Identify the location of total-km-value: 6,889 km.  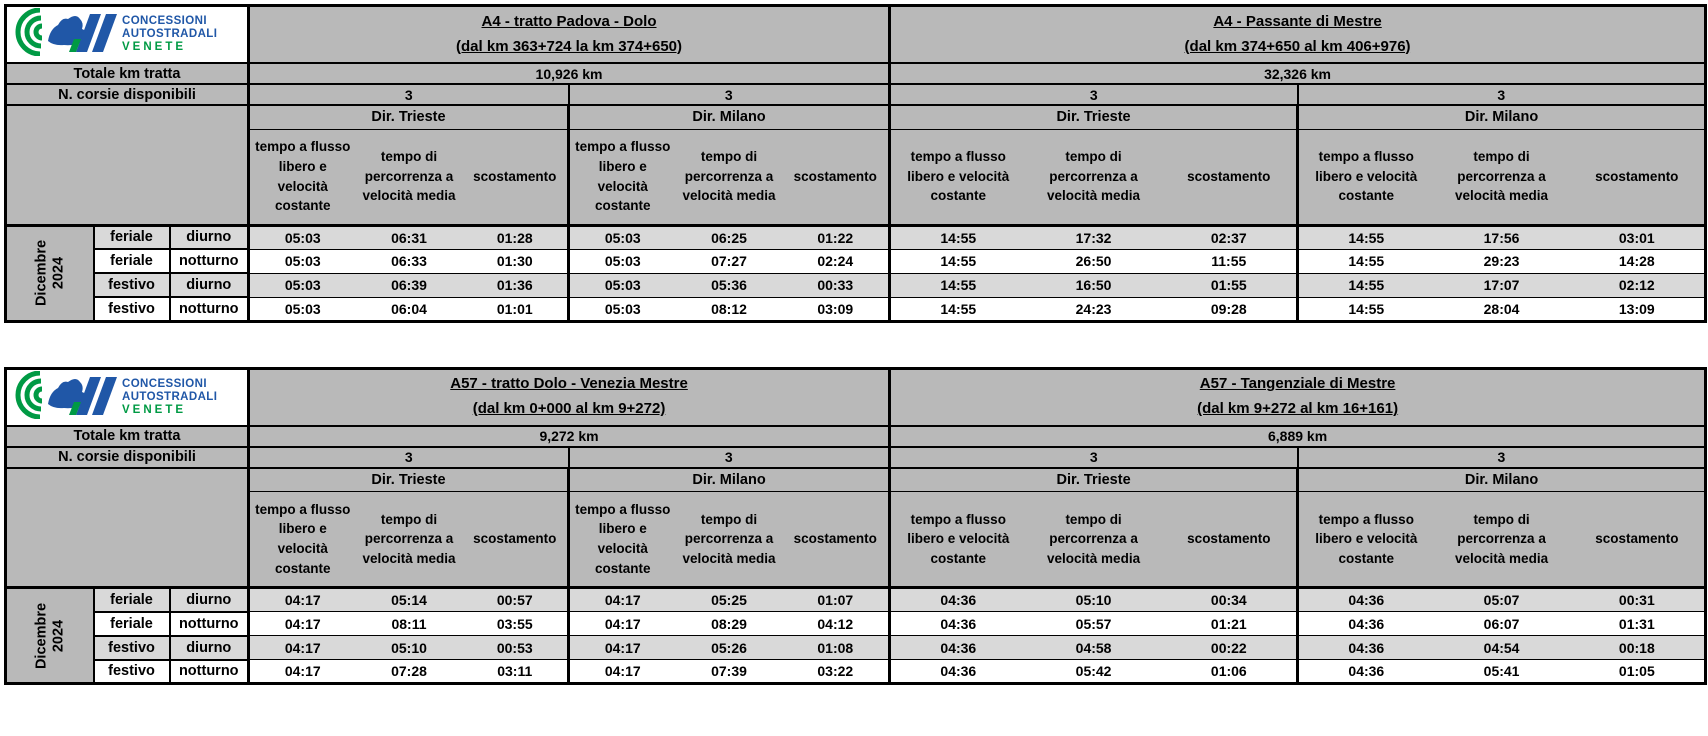
(1297, 436).